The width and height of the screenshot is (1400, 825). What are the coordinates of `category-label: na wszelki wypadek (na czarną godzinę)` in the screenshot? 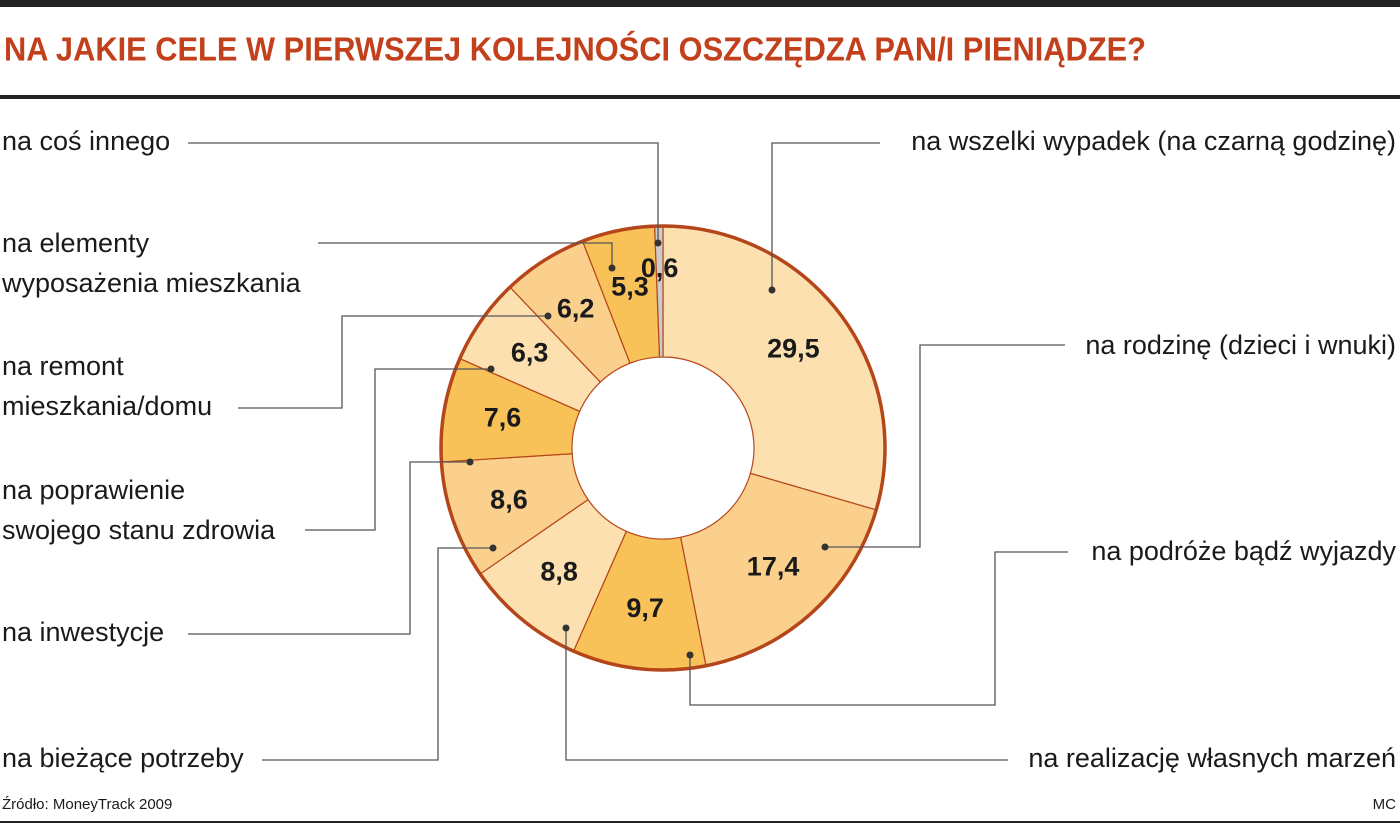 It's located at (1153, 141).